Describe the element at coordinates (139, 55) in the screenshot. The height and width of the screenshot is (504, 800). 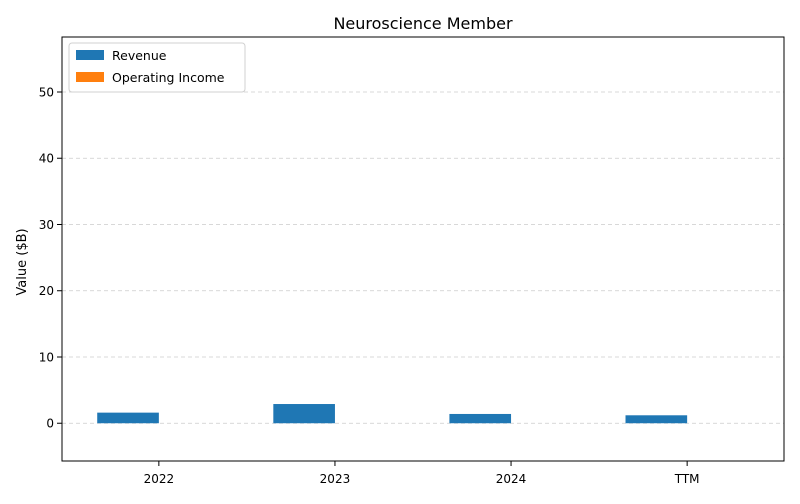
I see `legend-label: Revenue` at that location.